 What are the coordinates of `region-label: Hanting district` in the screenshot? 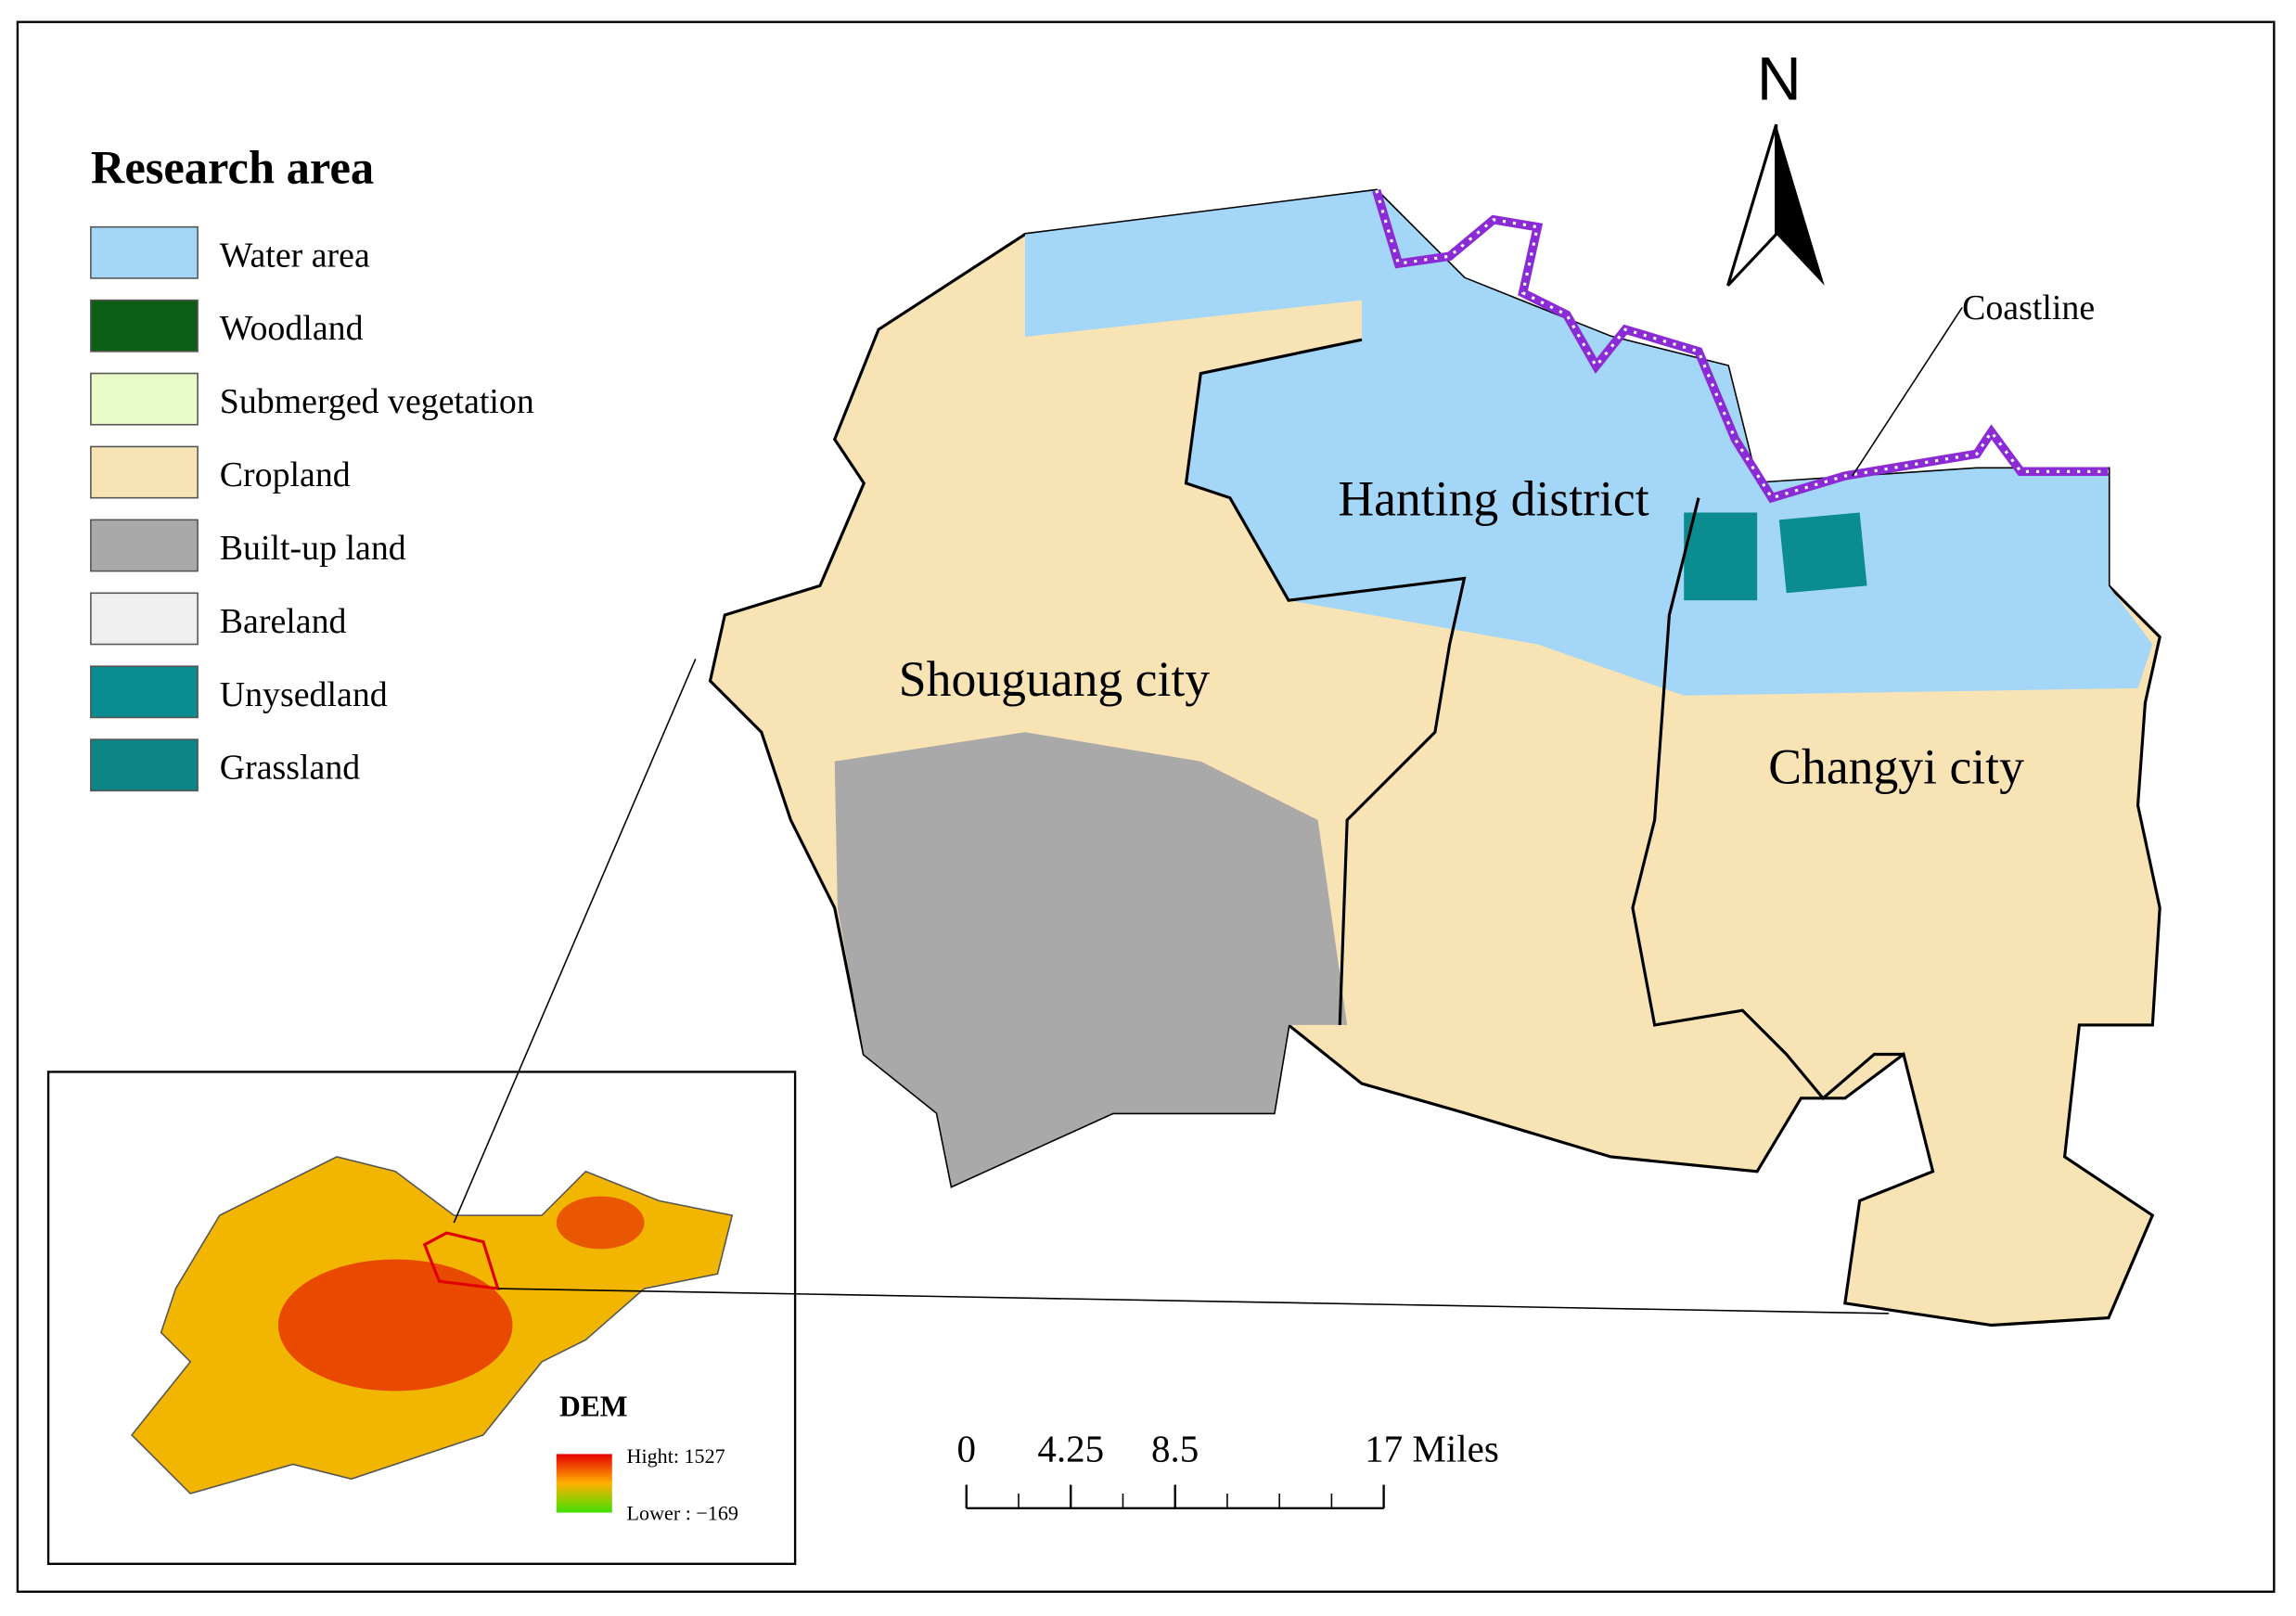 It's located at (1493, 499).